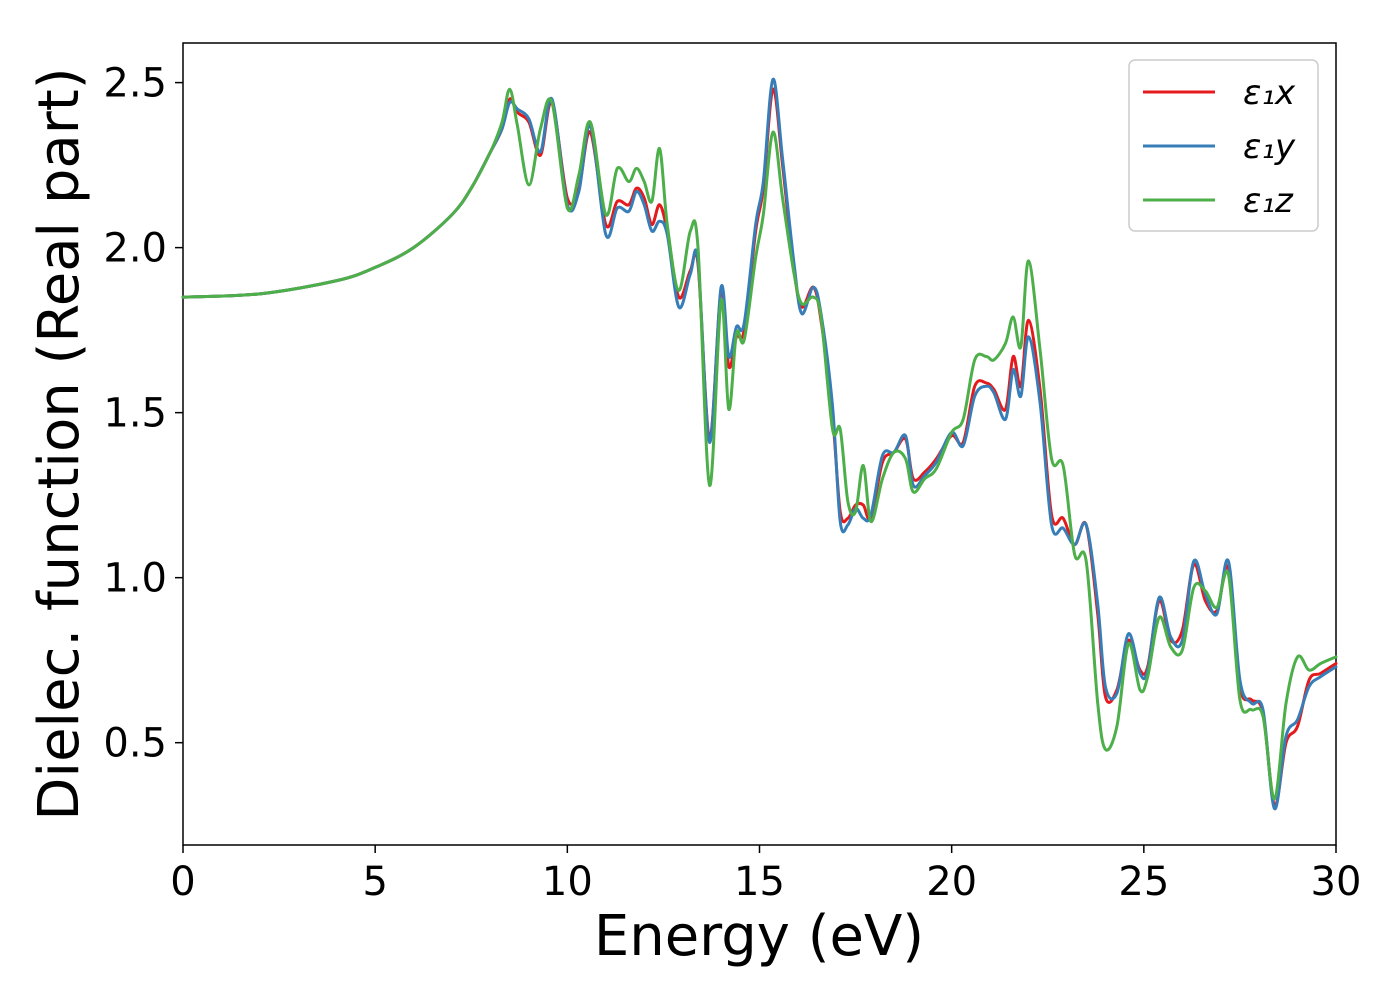 The height and width of the screenshot is (1000, 1400). What do you see at coordinates (135, 579) in the screenshot?
I see `y-tick-label: 1.0` at bounding box center [135, 579].